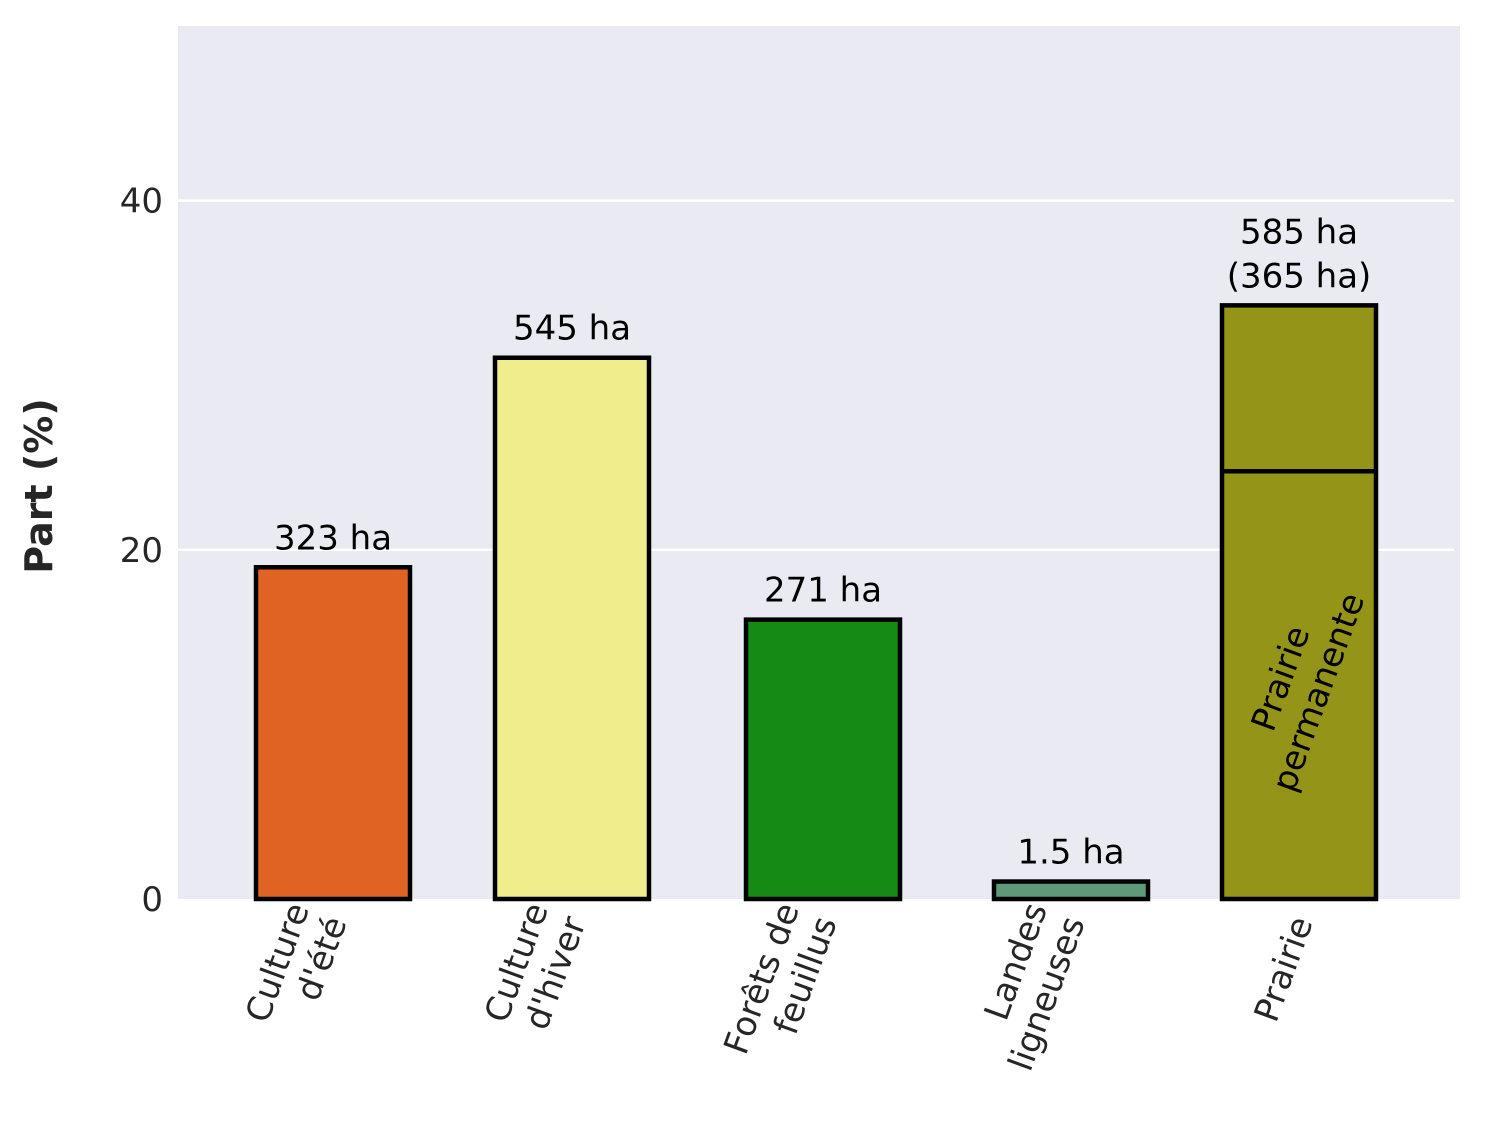 The width and height of the screenshot is (1486, 1123). Describe the element at coordinates (1299, 276) in the screenshot. I see `bar-value-label: (365 ha)` at that location.